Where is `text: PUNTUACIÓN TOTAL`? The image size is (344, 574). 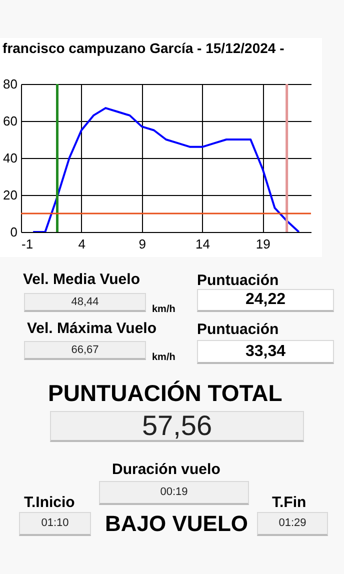 text: PUNTUACIÓN TOTAL is located at coordinates (165, 393).